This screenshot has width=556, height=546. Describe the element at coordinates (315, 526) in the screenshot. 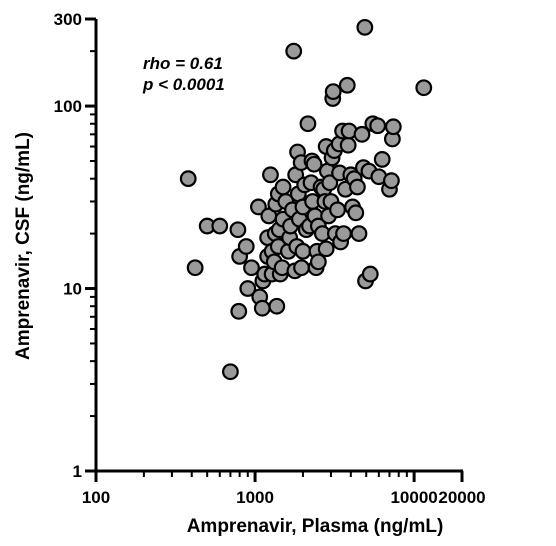

I see `x-axis-title: Amprenavir, Plasma (ng/mL)` at that location.